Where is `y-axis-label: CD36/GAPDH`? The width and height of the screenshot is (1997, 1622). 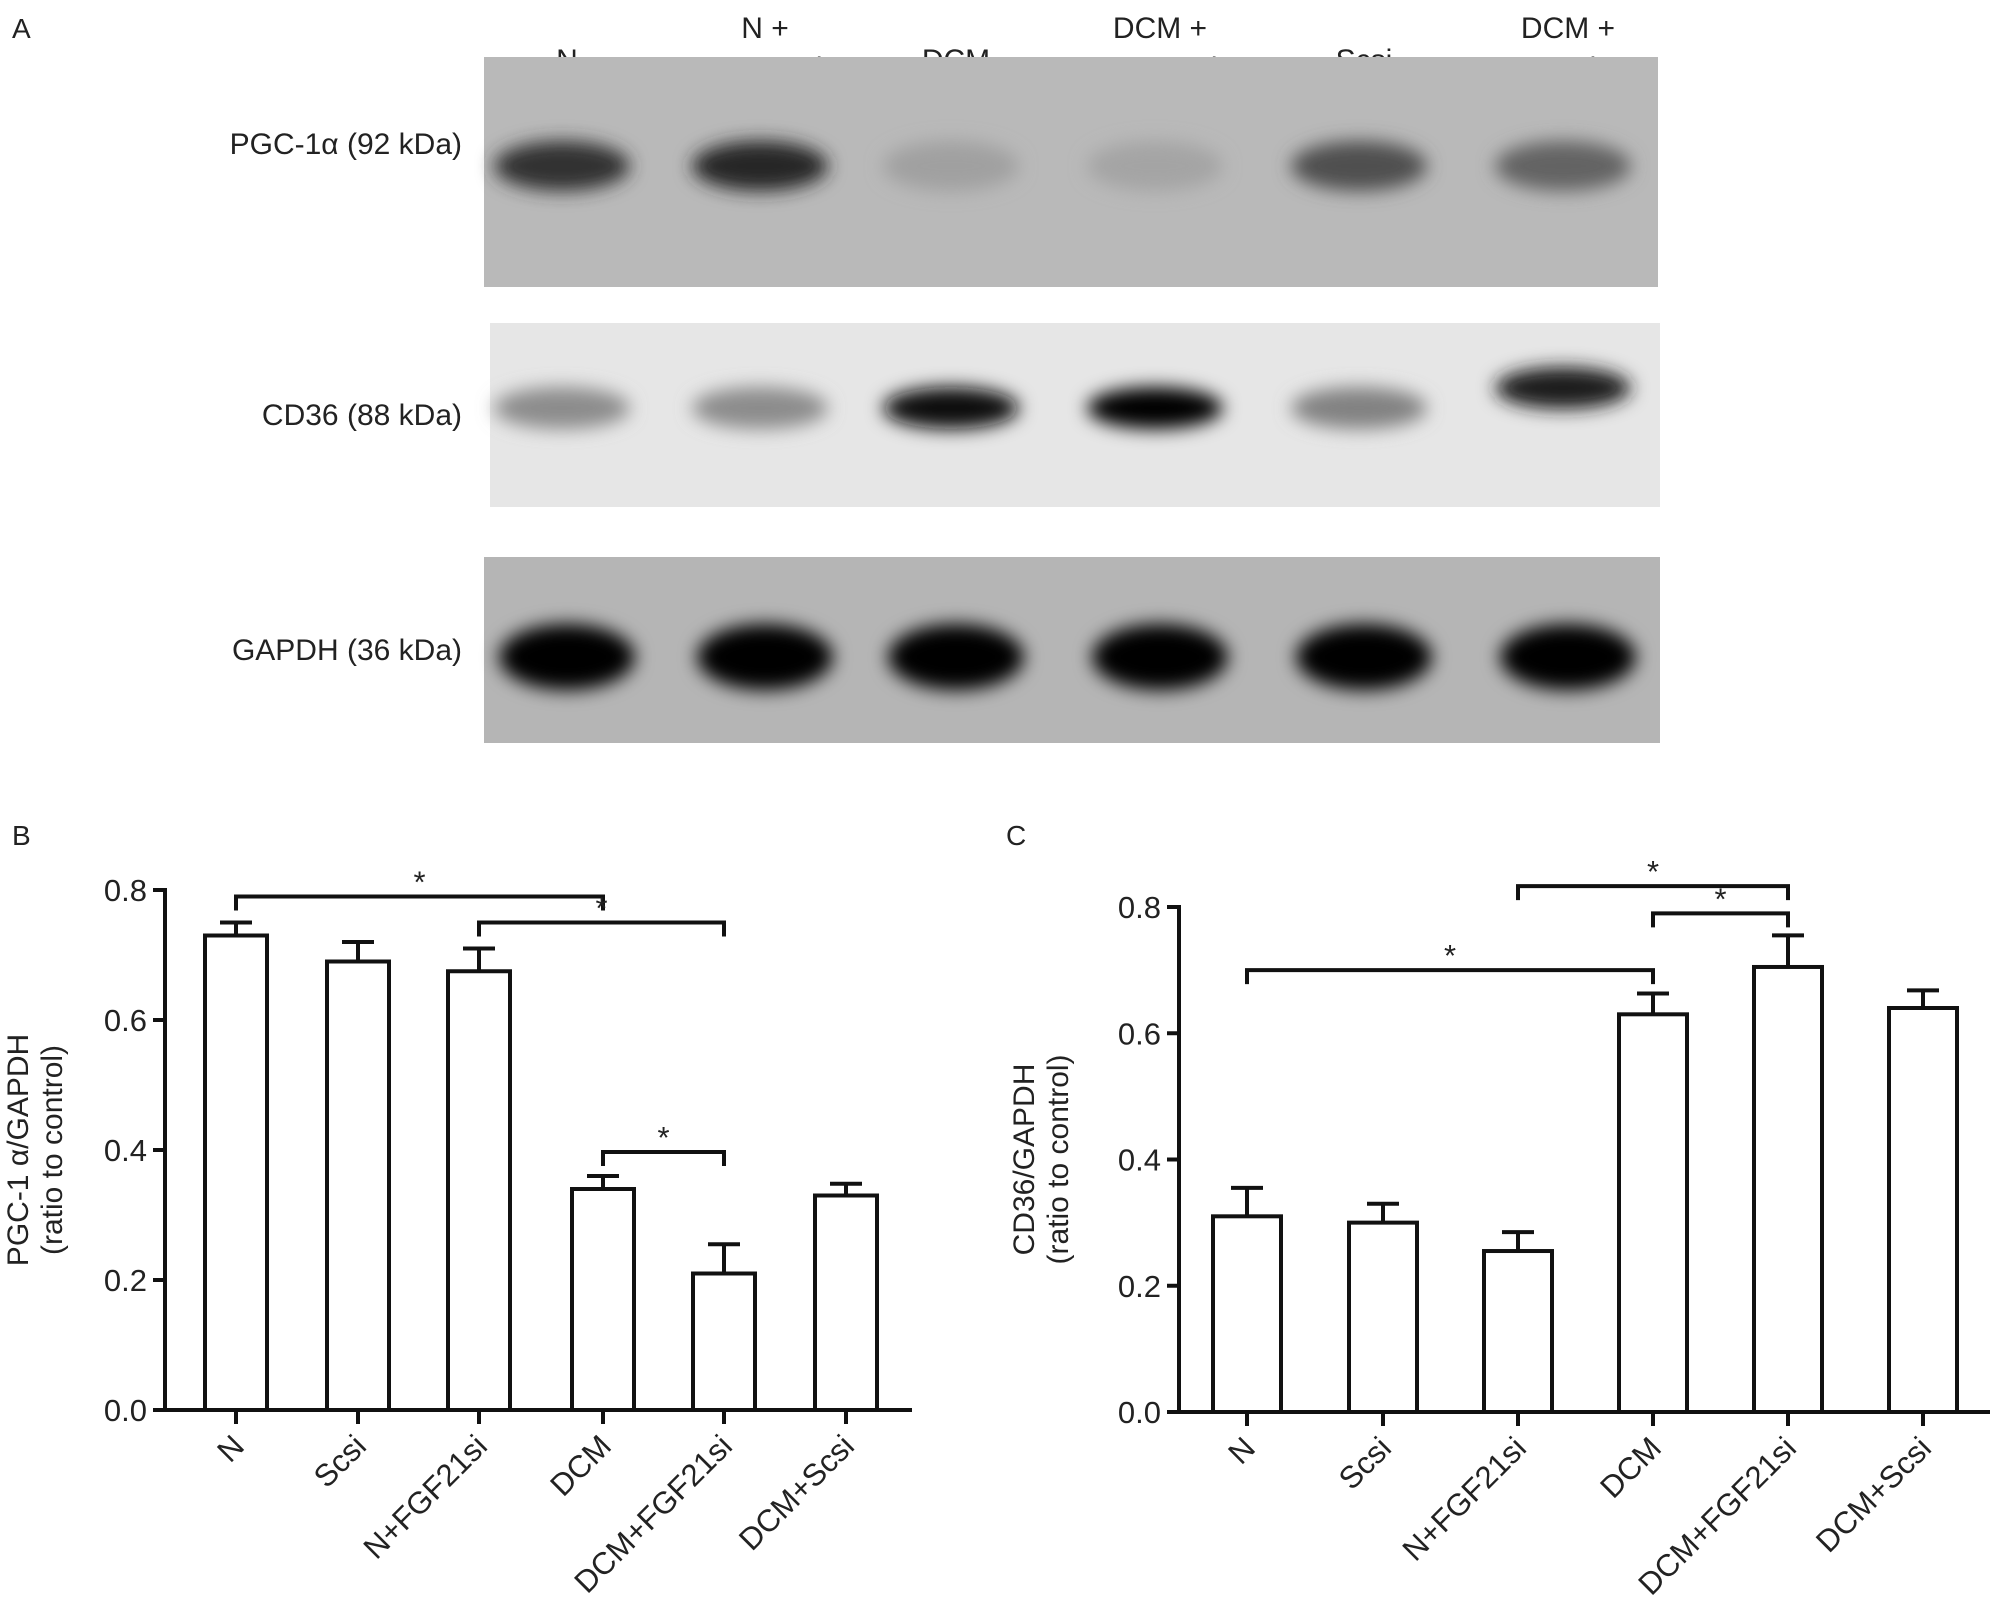 y-axis-label: CD36/GAPDH is located at coordinates (1024, 1160).